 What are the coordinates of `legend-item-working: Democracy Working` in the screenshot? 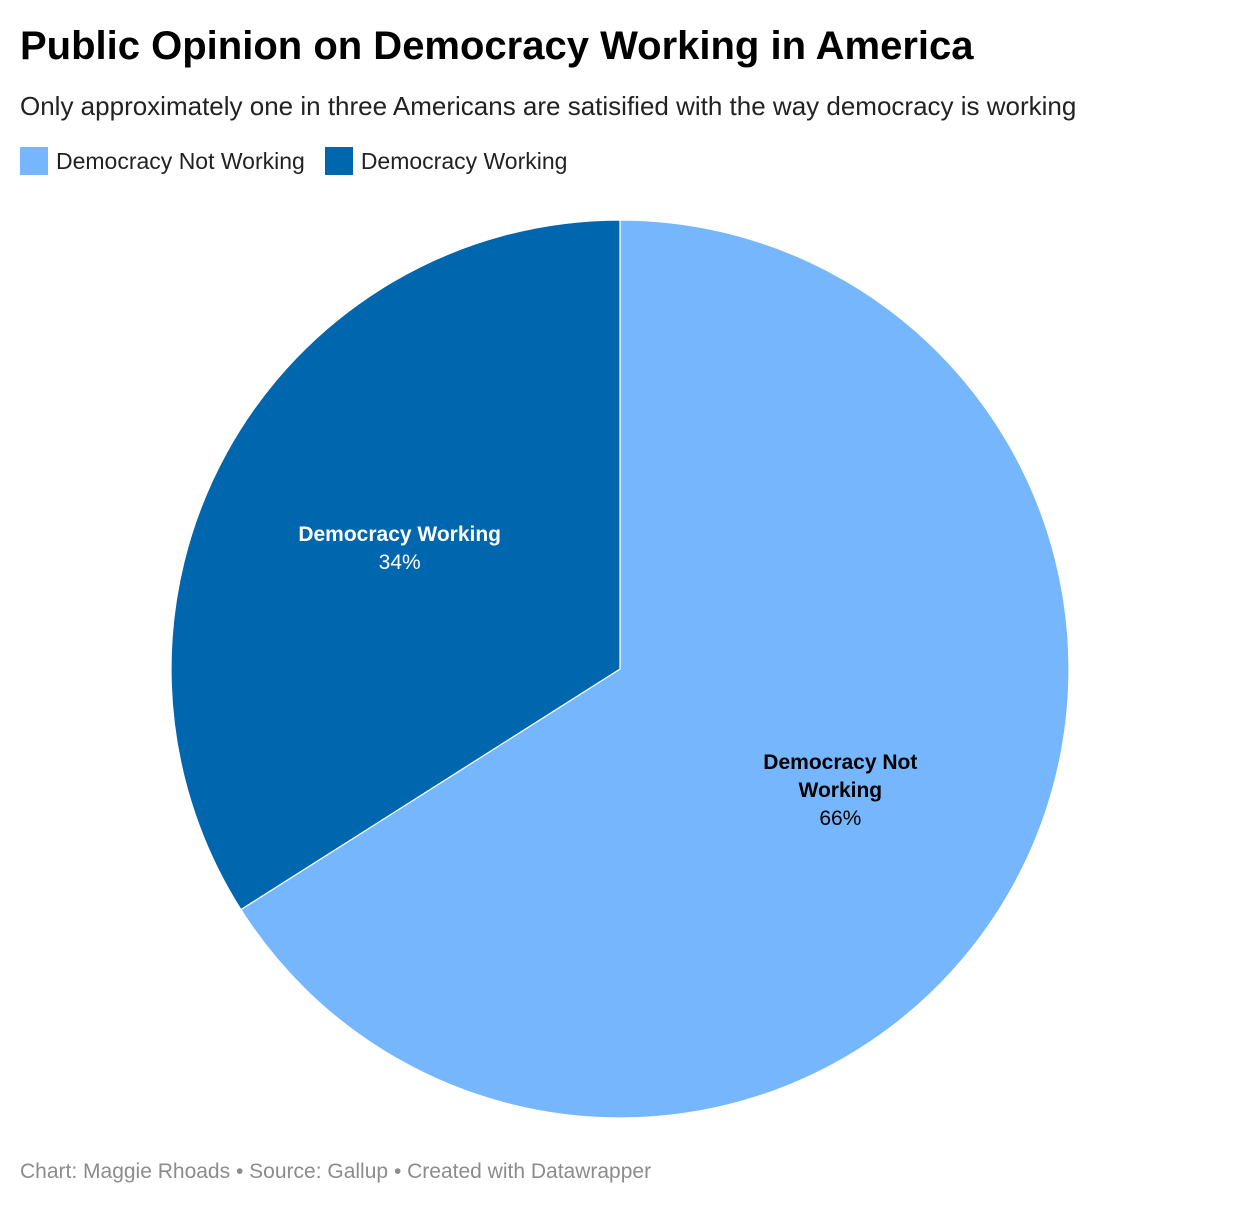 It's located at (446, 161).